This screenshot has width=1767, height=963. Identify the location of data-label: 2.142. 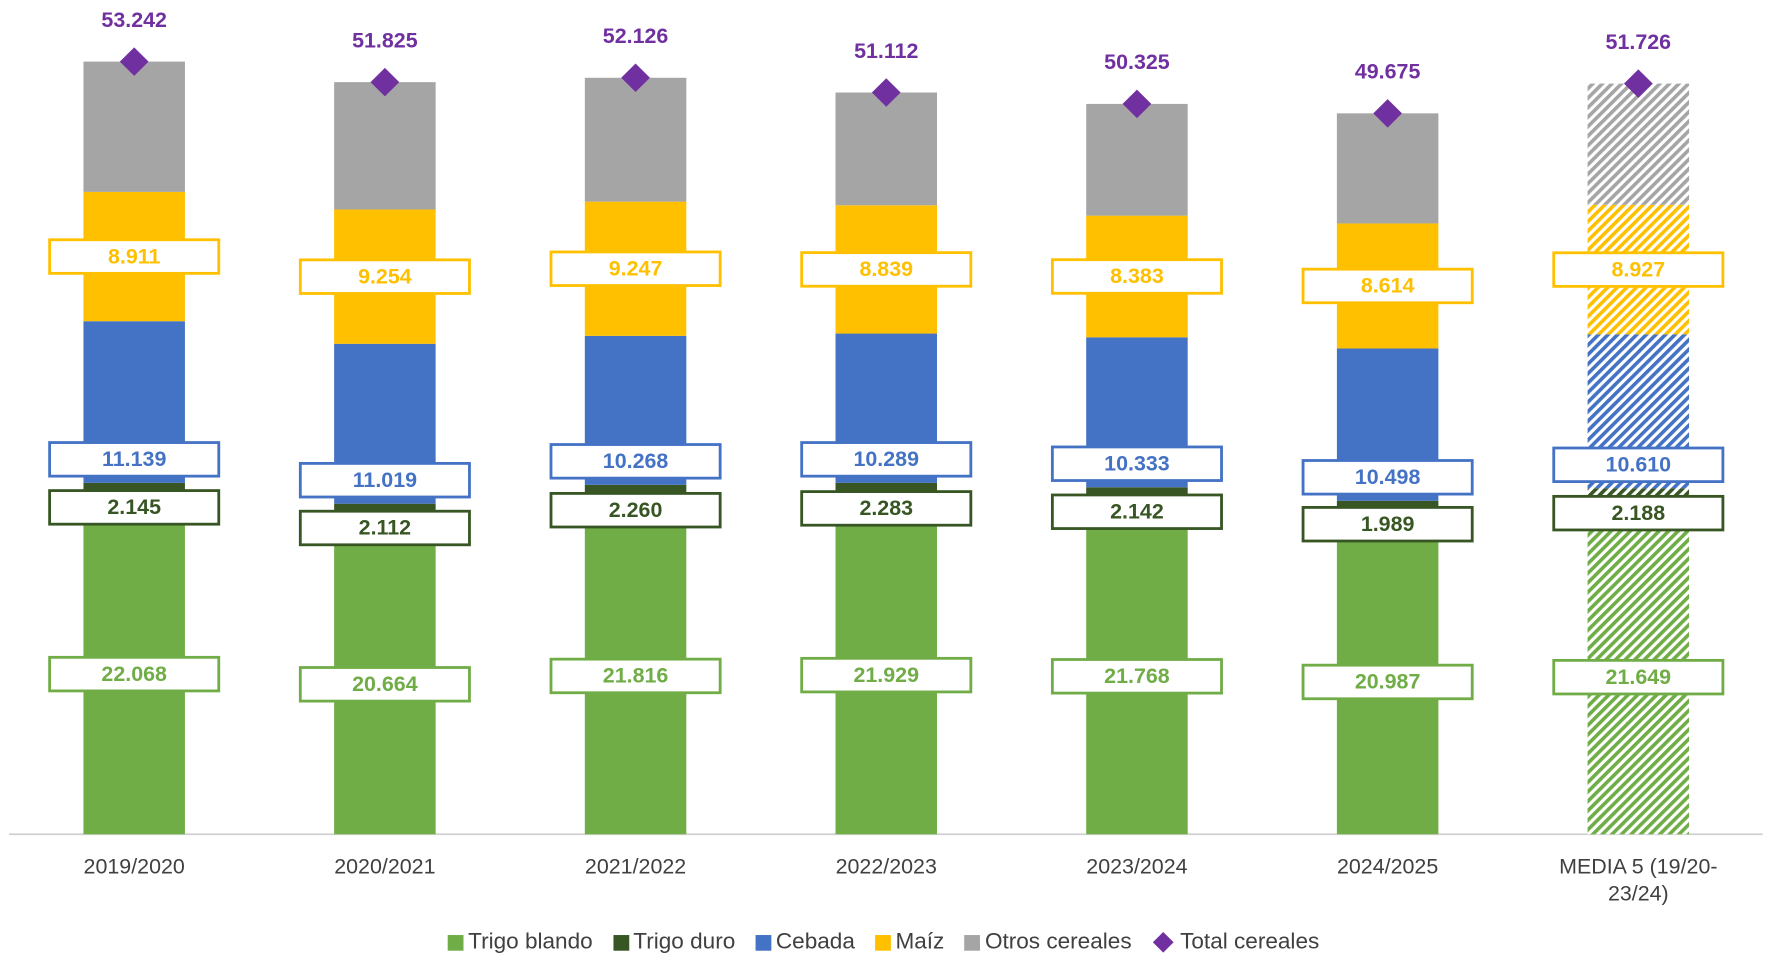
(1137, 512).